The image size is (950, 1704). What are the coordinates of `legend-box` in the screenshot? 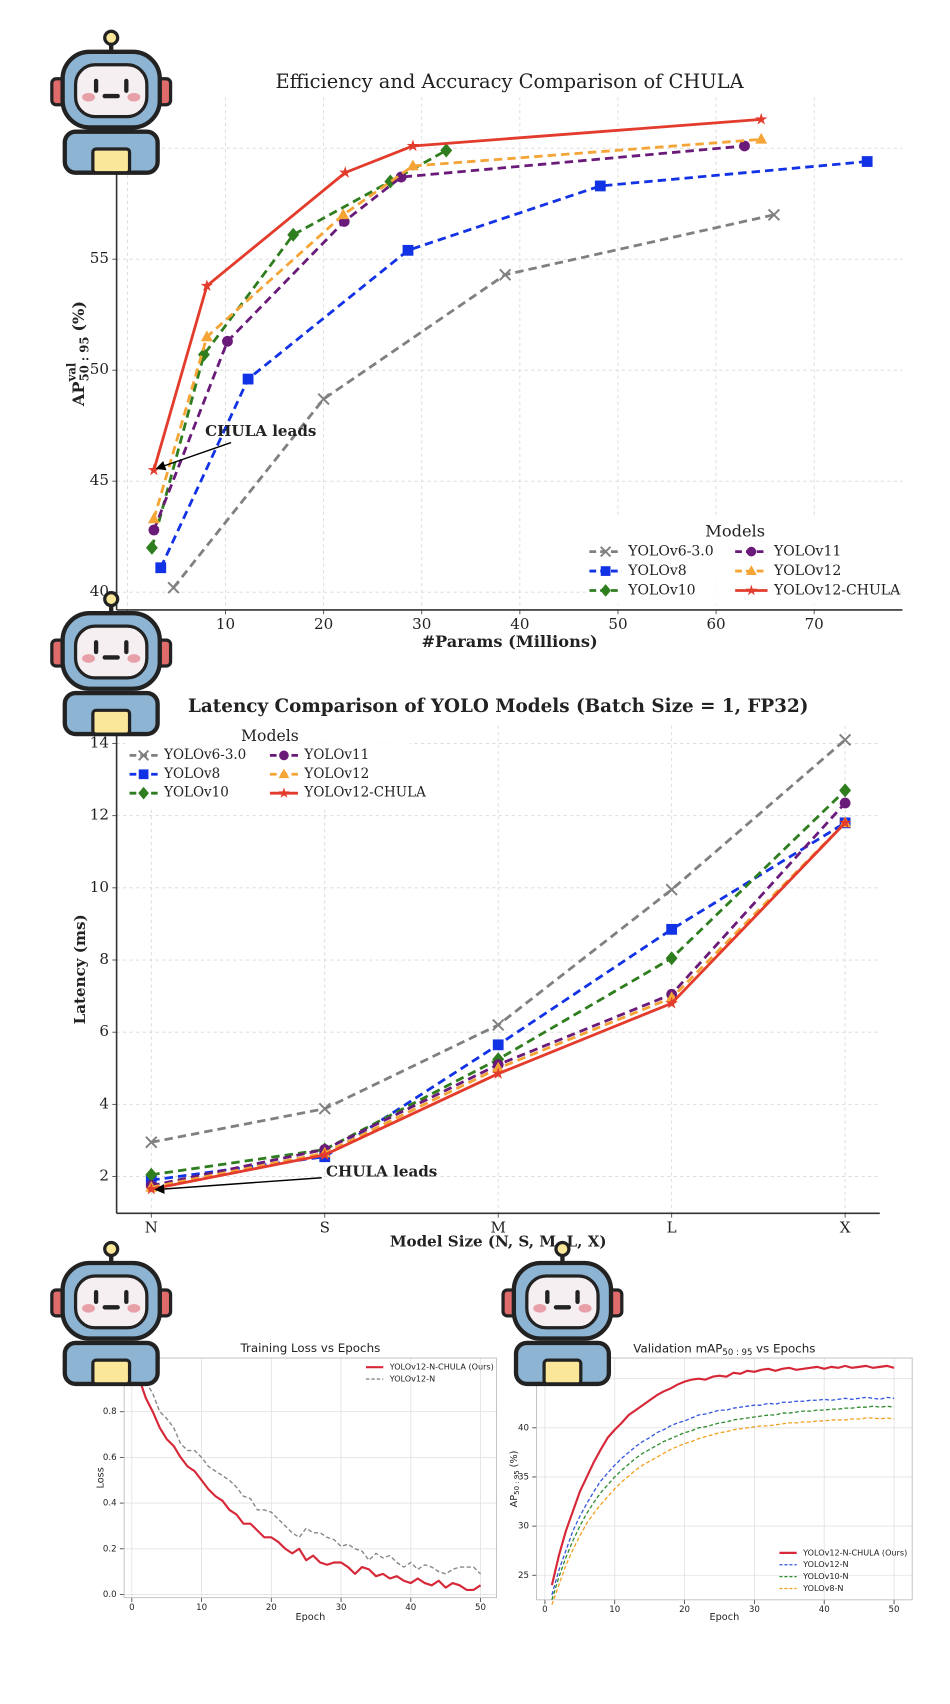 It's located at (268, 765).